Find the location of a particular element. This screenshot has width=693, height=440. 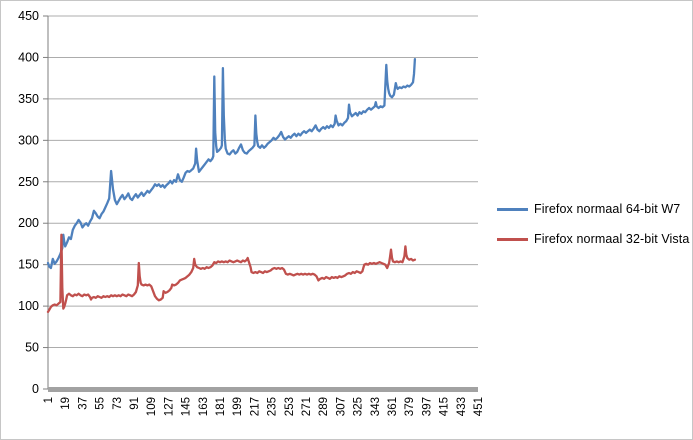

x-axis-label: 73 is located at coordinates (118, 403).